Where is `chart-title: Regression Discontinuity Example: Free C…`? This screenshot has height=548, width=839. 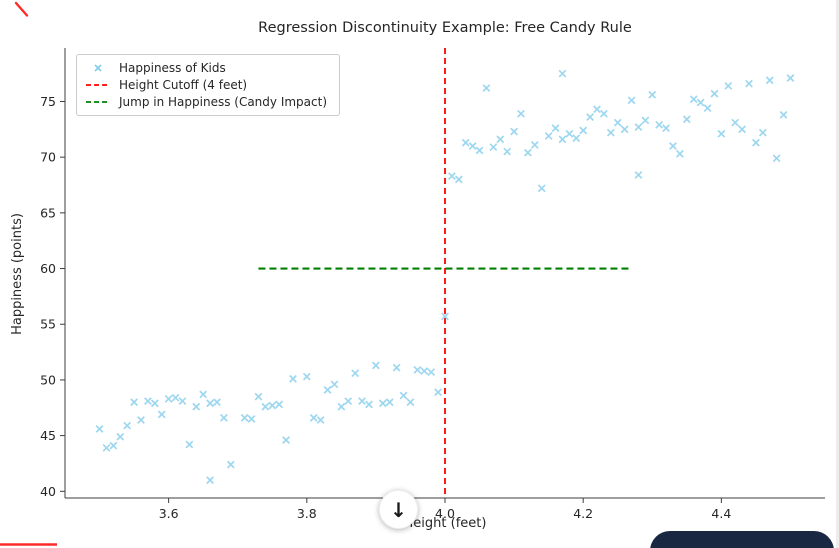 chart-title: Regression Discontinuity Example: Free C… is located at coordinates (445, 28).